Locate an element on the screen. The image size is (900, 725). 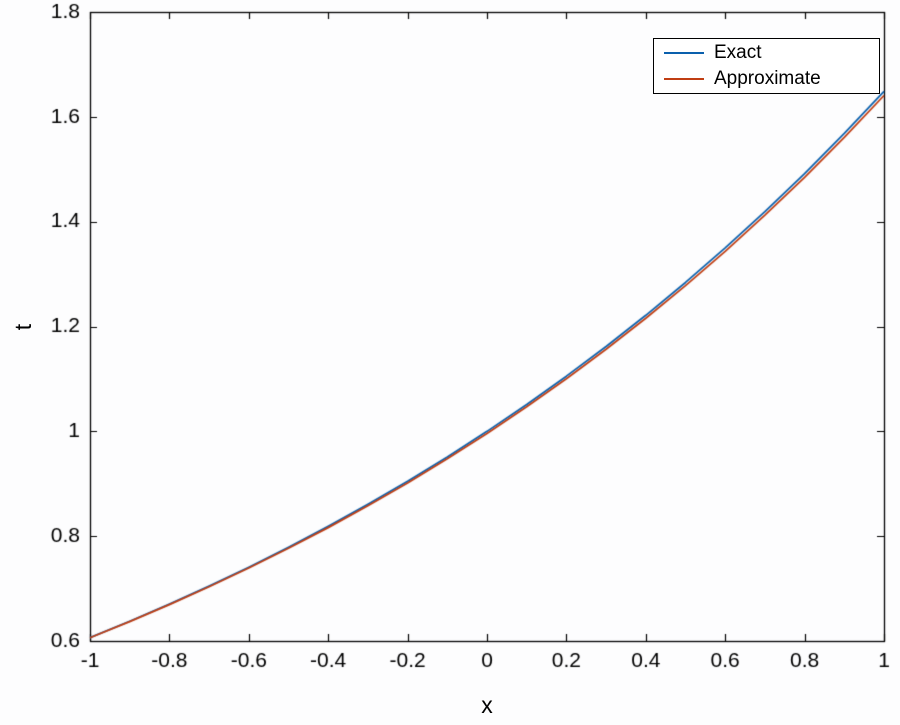
legend-label: Approximate is located at coordinates (767, 78).